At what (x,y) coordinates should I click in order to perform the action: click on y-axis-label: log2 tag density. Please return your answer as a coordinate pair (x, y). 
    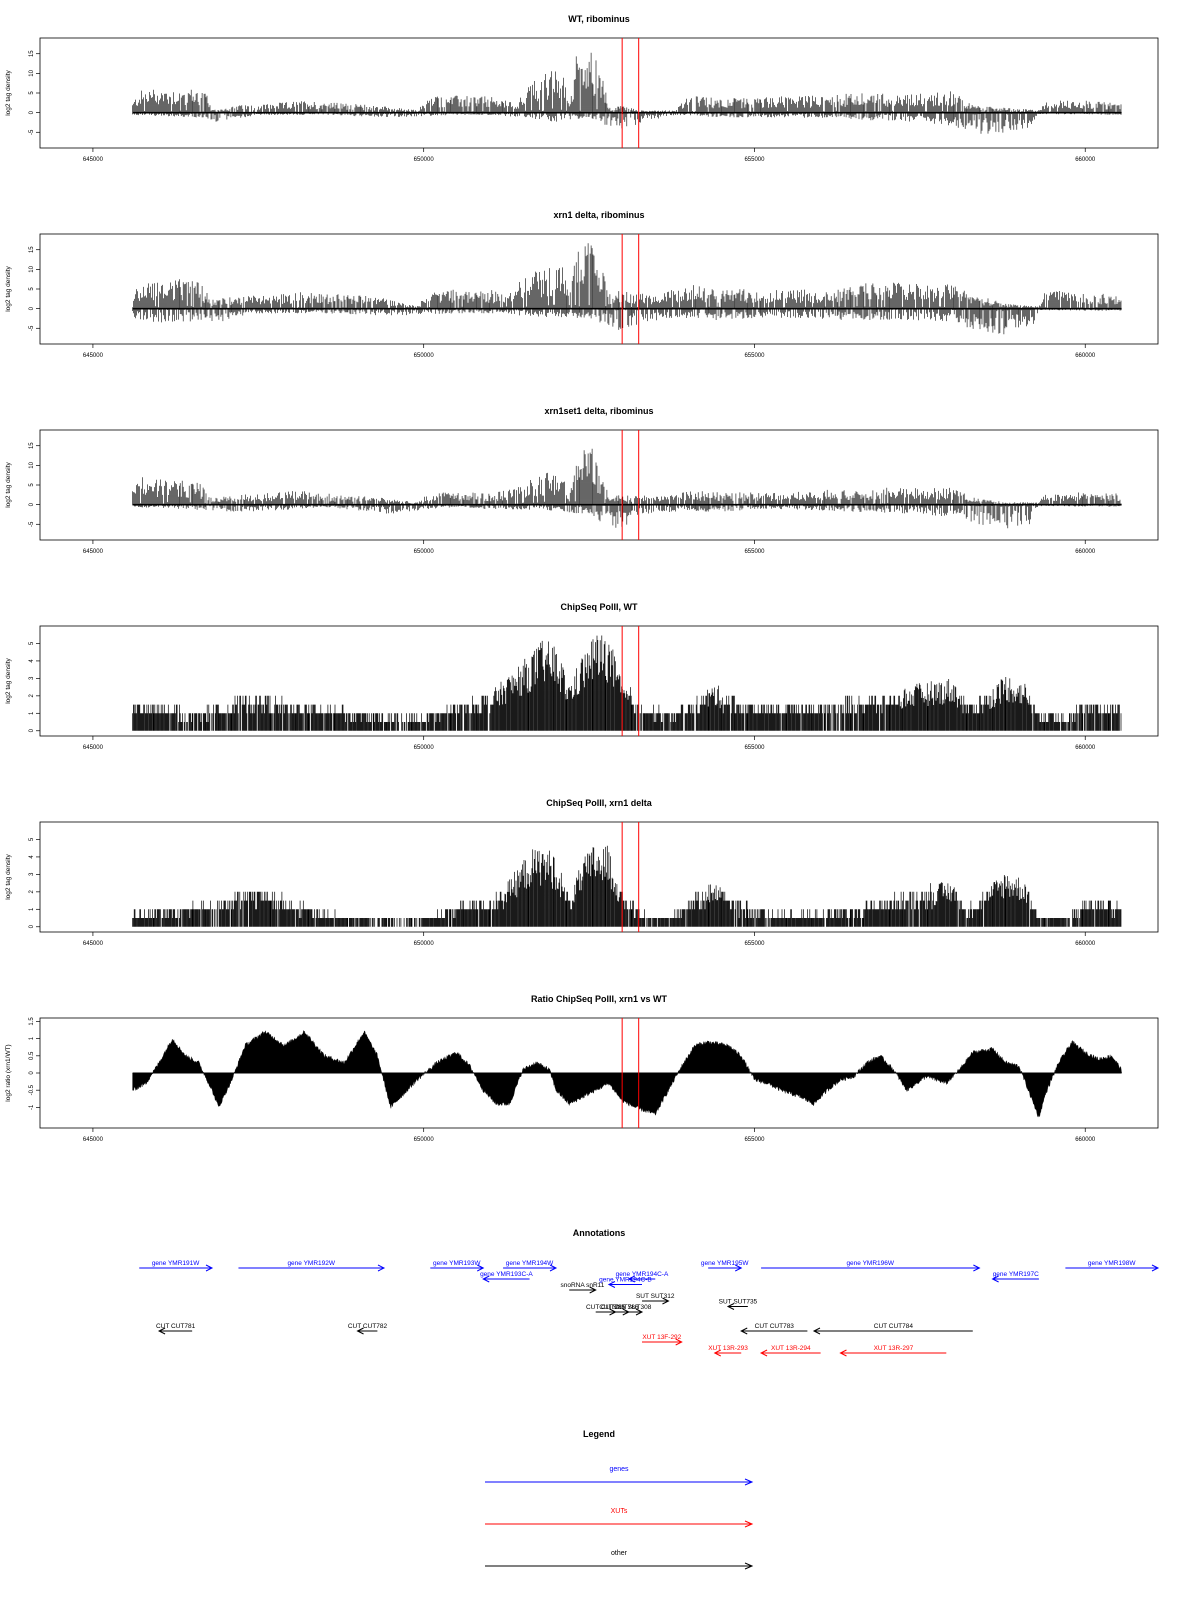
    Looking at the image, I should click on (8, 876).